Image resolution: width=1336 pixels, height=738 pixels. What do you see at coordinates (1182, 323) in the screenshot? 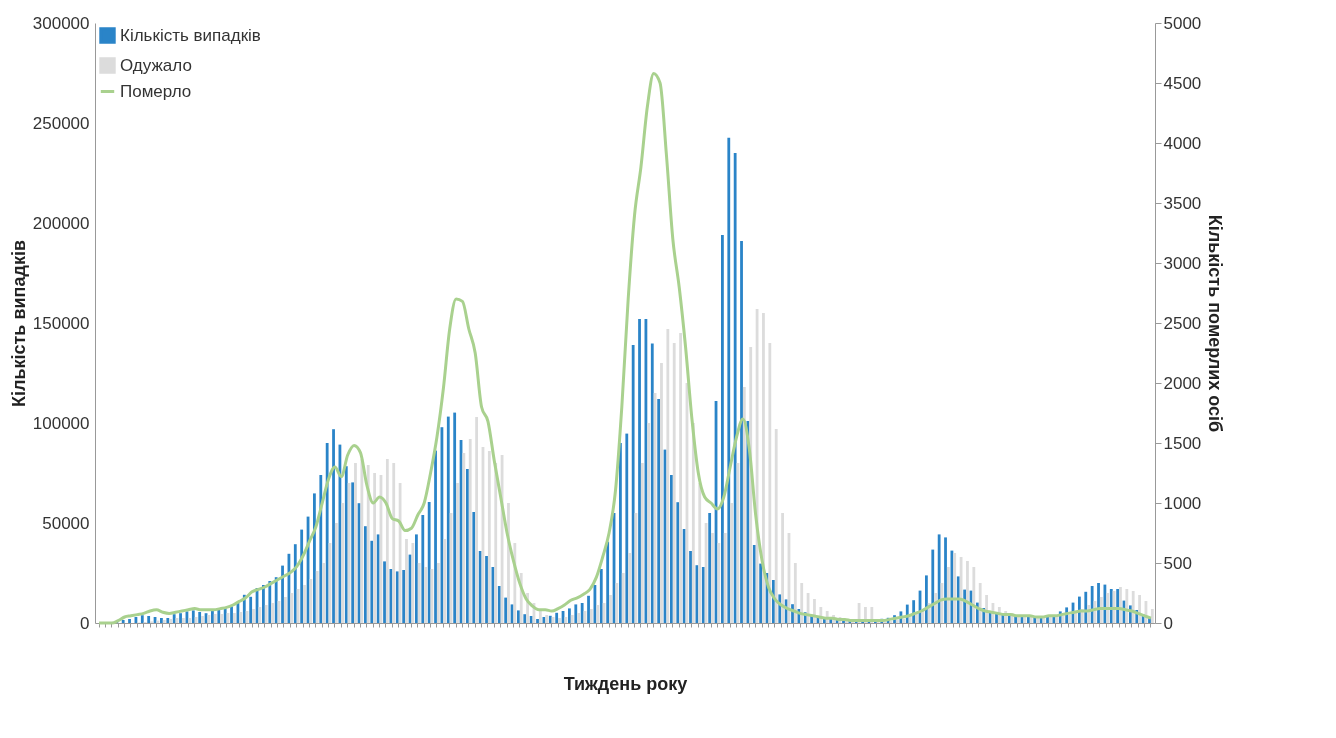
I see `y2-tick-label: 2500` at bounding box center [1182, 323].